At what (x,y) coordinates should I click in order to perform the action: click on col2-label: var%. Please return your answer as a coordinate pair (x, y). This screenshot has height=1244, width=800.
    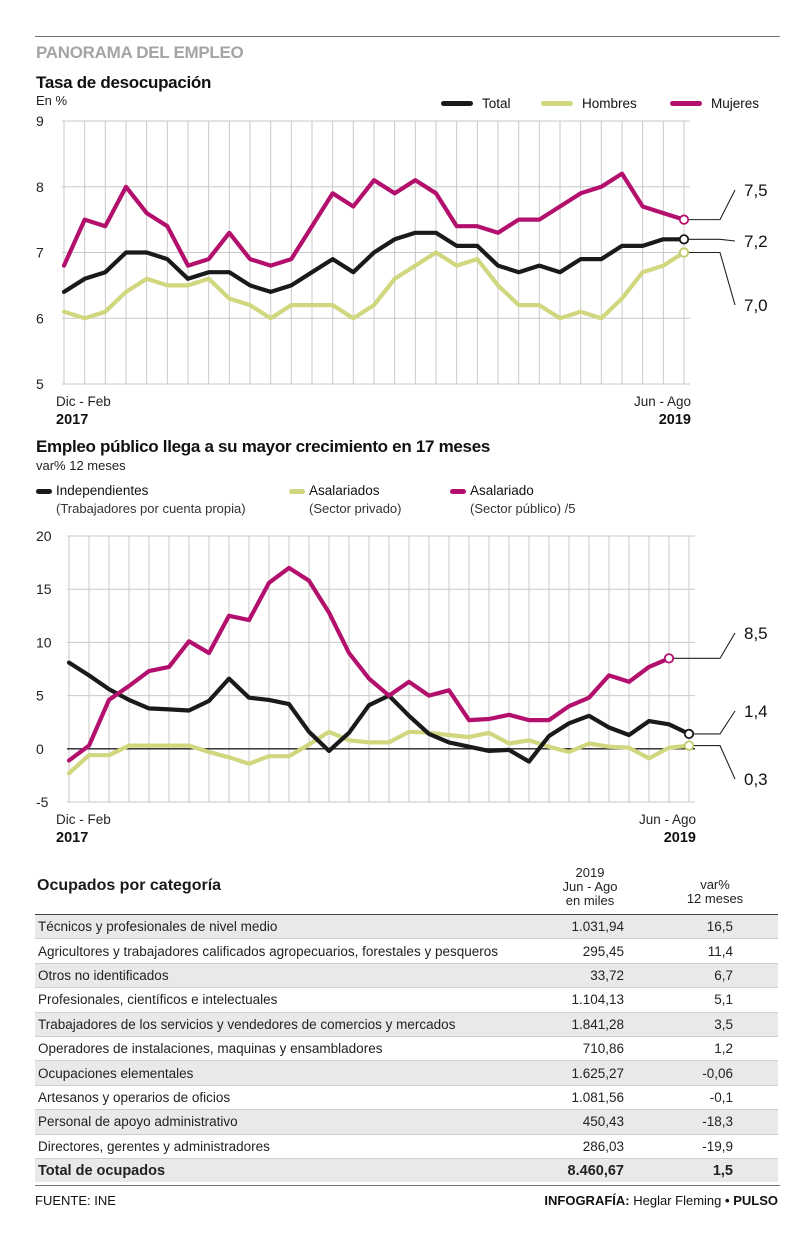
    Looking at the image, I should click on (715, 884).